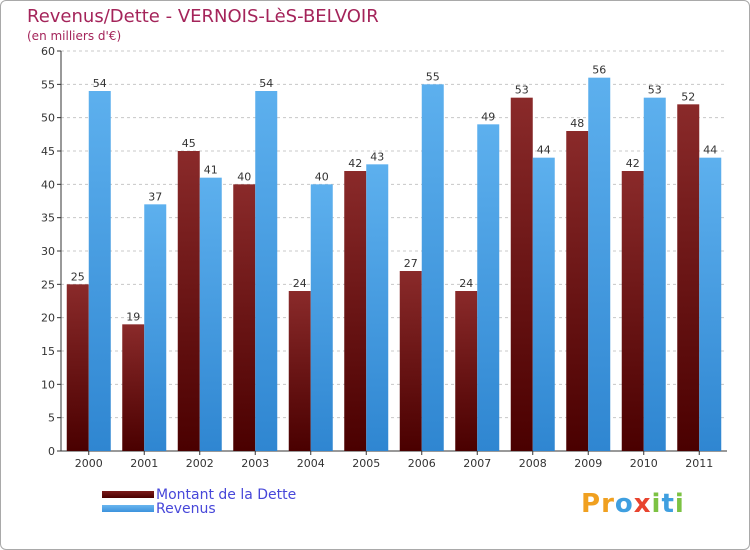 This screenshot has width=750, height=550. I want to click on y-tick-label: 20, so click(48, 318).